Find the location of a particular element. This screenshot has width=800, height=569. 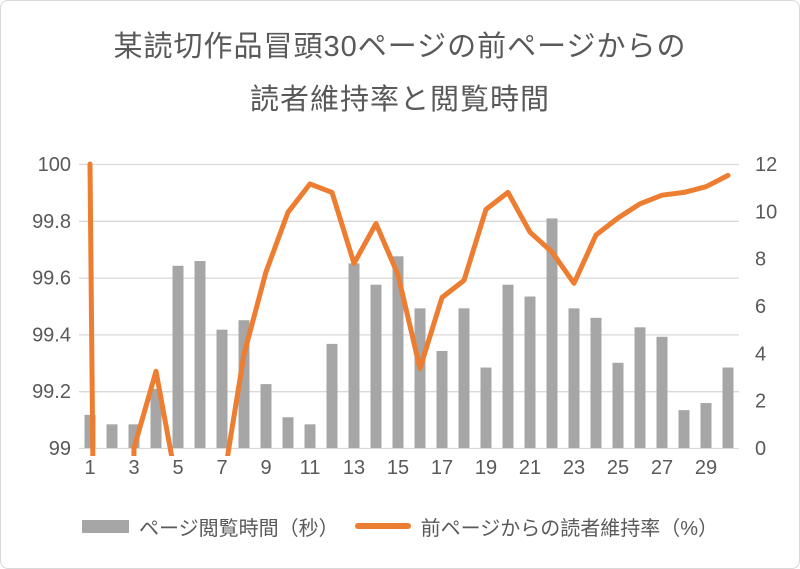

line-series-swatch-icon is located at coordinates (382, 526).